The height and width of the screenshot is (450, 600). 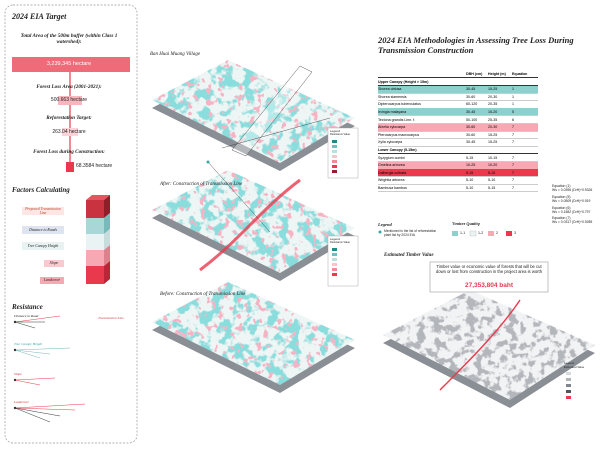 I want to click on table-cell: 10-20, so click(x=493, y=165).